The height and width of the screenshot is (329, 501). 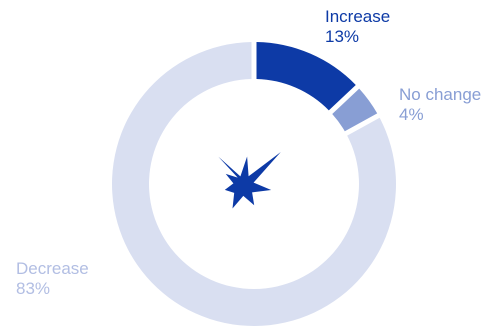 What do you see at coordinates (52, 268) in the screenshot?
I see `label-decrease-name: Decrease` at bounding box center [52, 268].